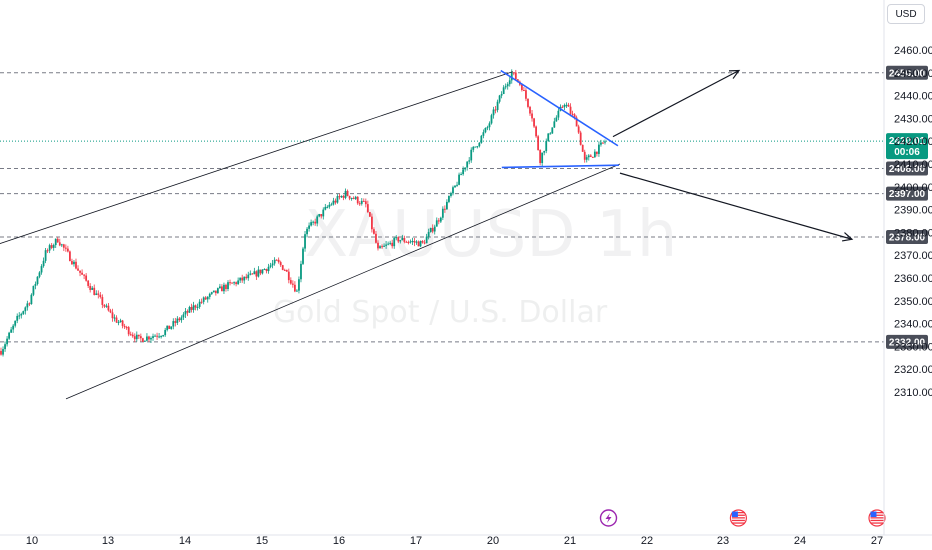 The width and height of the screenshot is (932, 550). What do you see at coordinates (493, 541) in the screenshot?
I see `x-tick-label: 20` at bounding box center [493, 541].